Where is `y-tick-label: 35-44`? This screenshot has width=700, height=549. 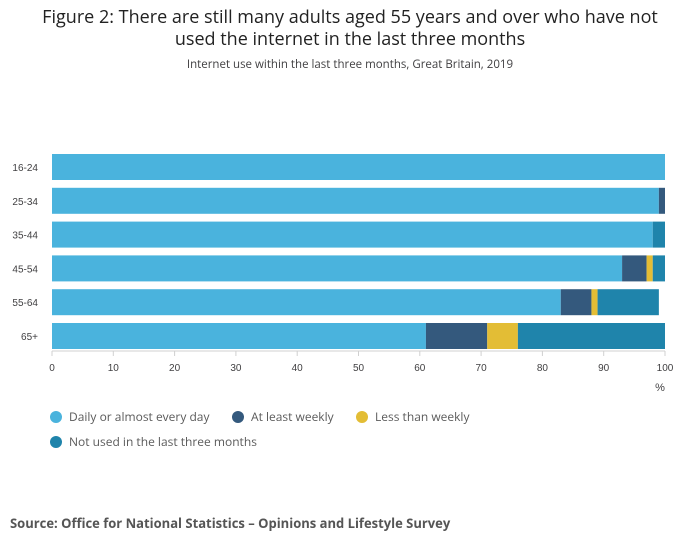 y-tick-label: 35-44 is located at coordinates (25, 236).